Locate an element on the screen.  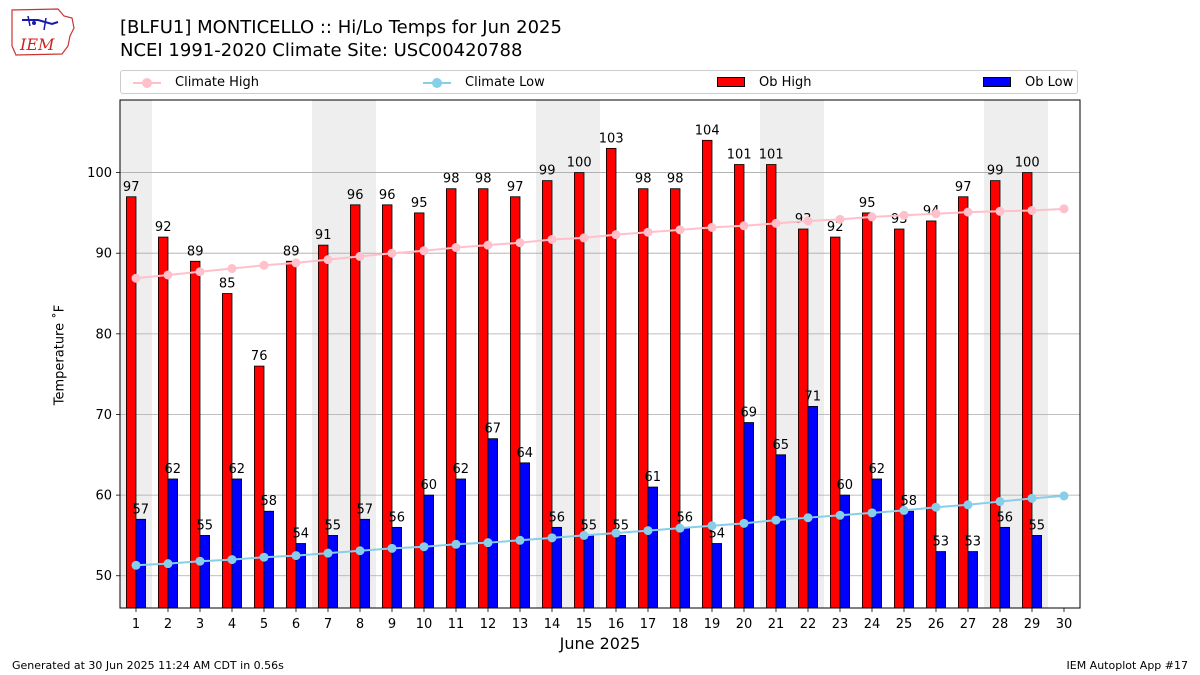
y-tick-label: 100 is located at coordinates (99, 173).